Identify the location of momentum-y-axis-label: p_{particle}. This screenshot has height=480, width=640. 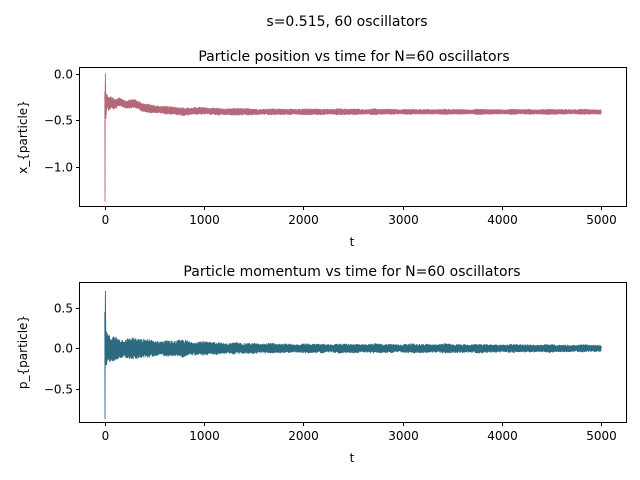
(23, 352).